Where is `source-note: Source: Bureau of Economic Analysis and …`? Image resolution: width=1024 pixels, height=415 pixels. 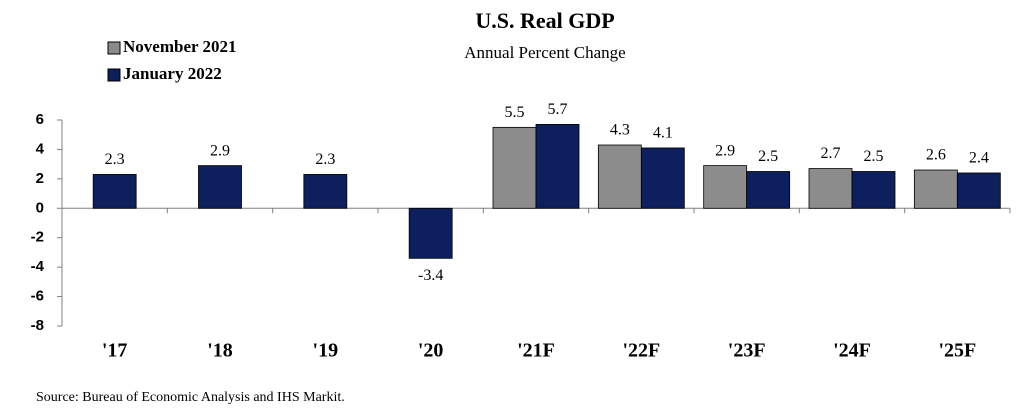 source-note: Source: Bureau of Economic Analysis and … is located at coordinates (190, 397).